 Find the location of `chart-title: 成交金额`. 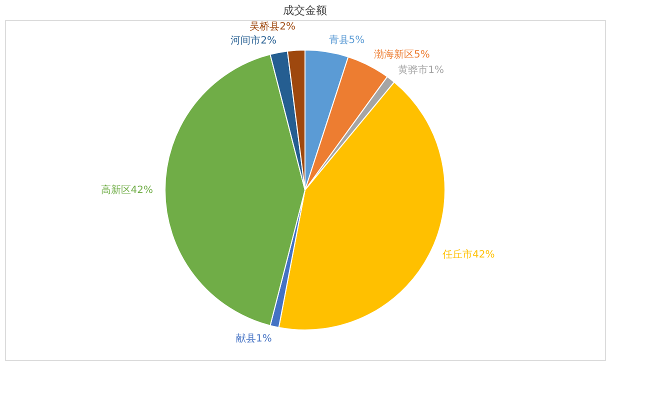

chart-title: 成交金额 is located at coordinates (305, 10).